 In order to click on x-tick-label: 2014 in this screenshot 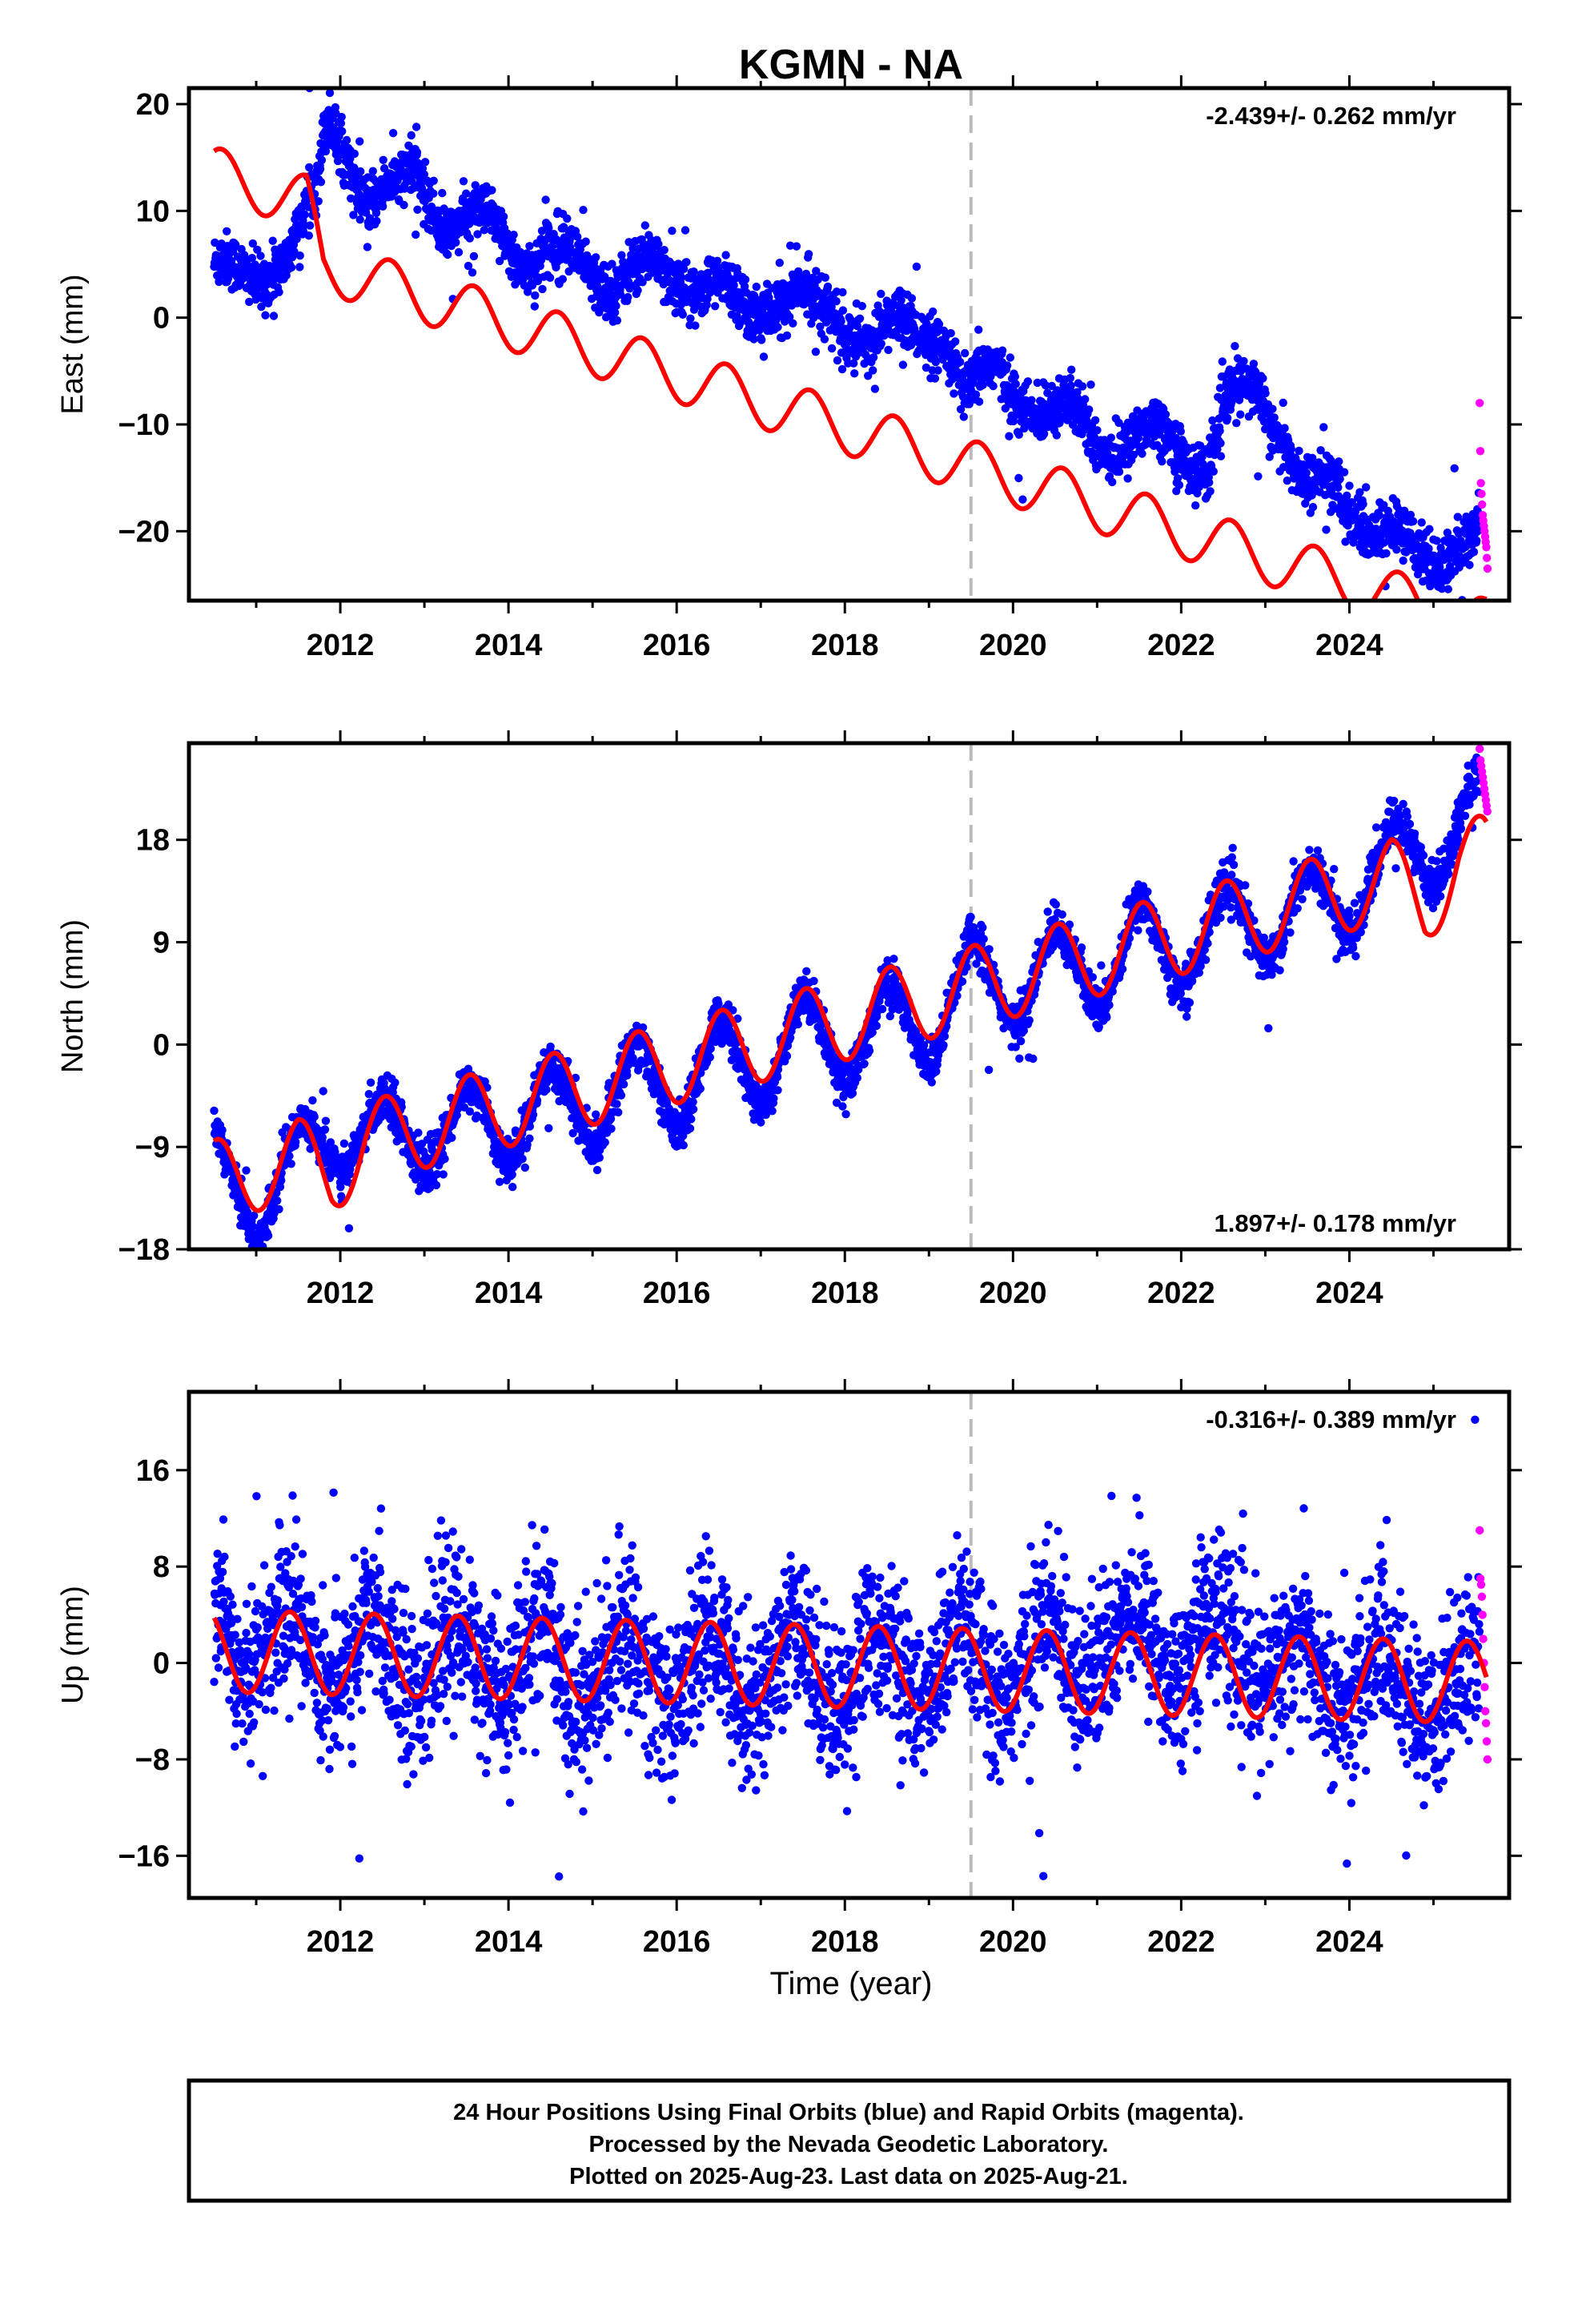, I will do `click(509, 645)`.